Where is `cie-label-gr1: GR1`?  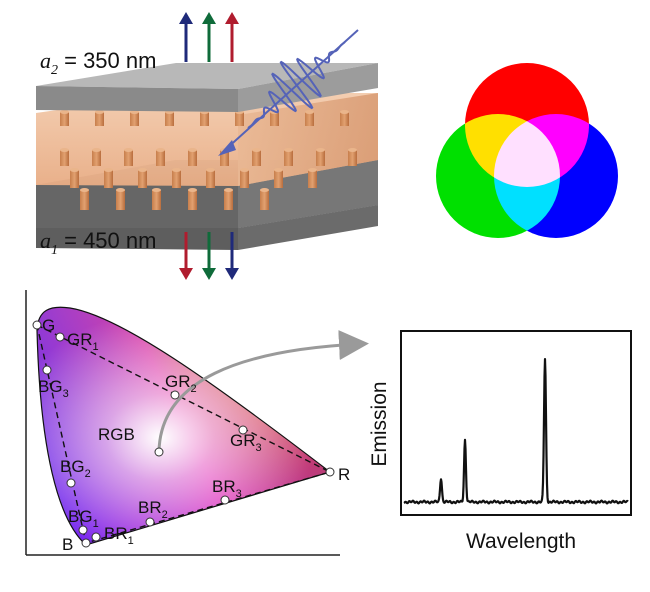
cie-label-gr1: GR1 is located at coordinates (83, 341).